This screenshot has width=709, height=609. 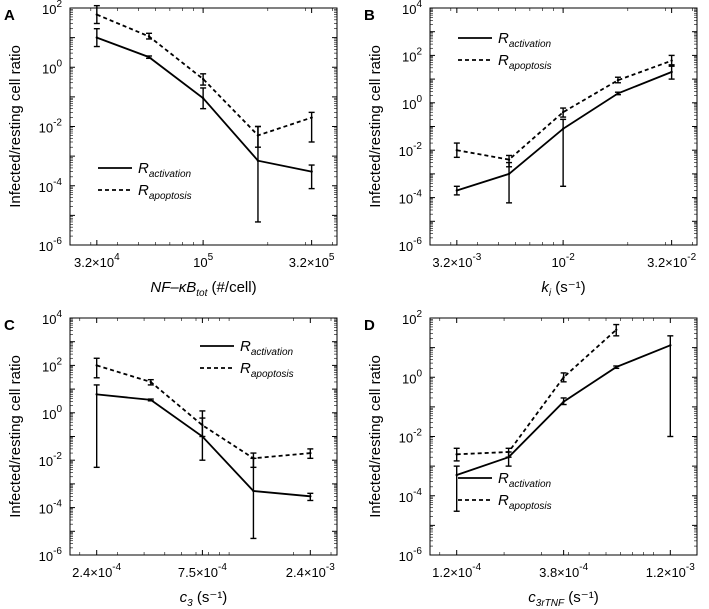 I want to click on panel-letter: B, so click(x=369, y=15).